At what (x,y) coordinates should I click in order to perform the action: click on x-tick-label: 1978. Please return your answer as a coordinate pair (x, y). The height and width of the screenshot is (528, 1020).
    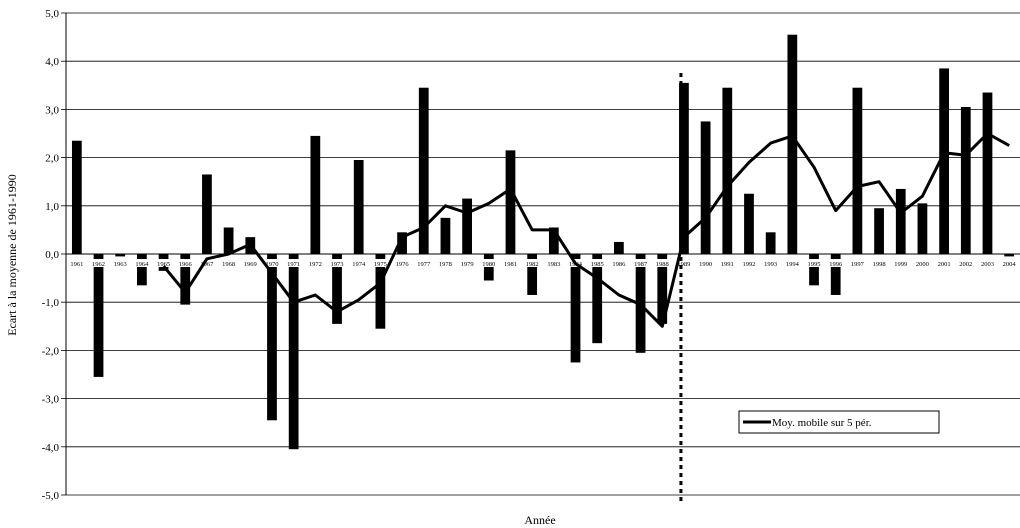
    Looking at the image, I should click on (445, 264).